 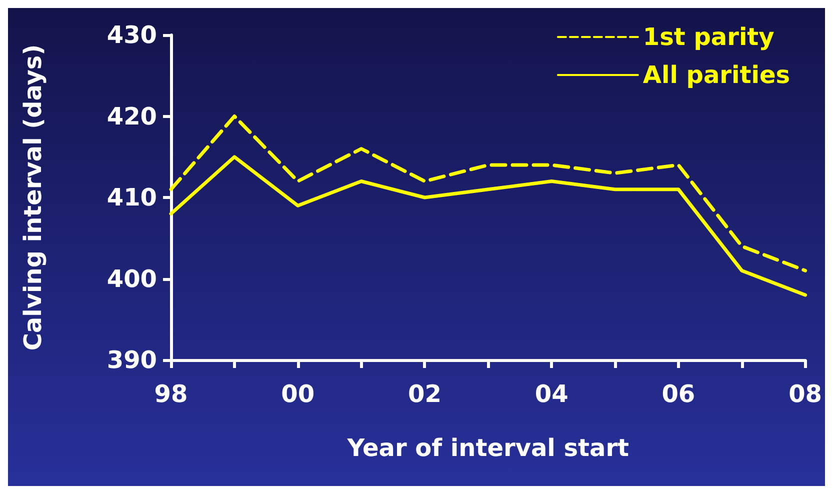 What do you see at coordinates (425, 394) in the screenshot?
I see `x-tick-label: 02` at bounding box center [425, 394].